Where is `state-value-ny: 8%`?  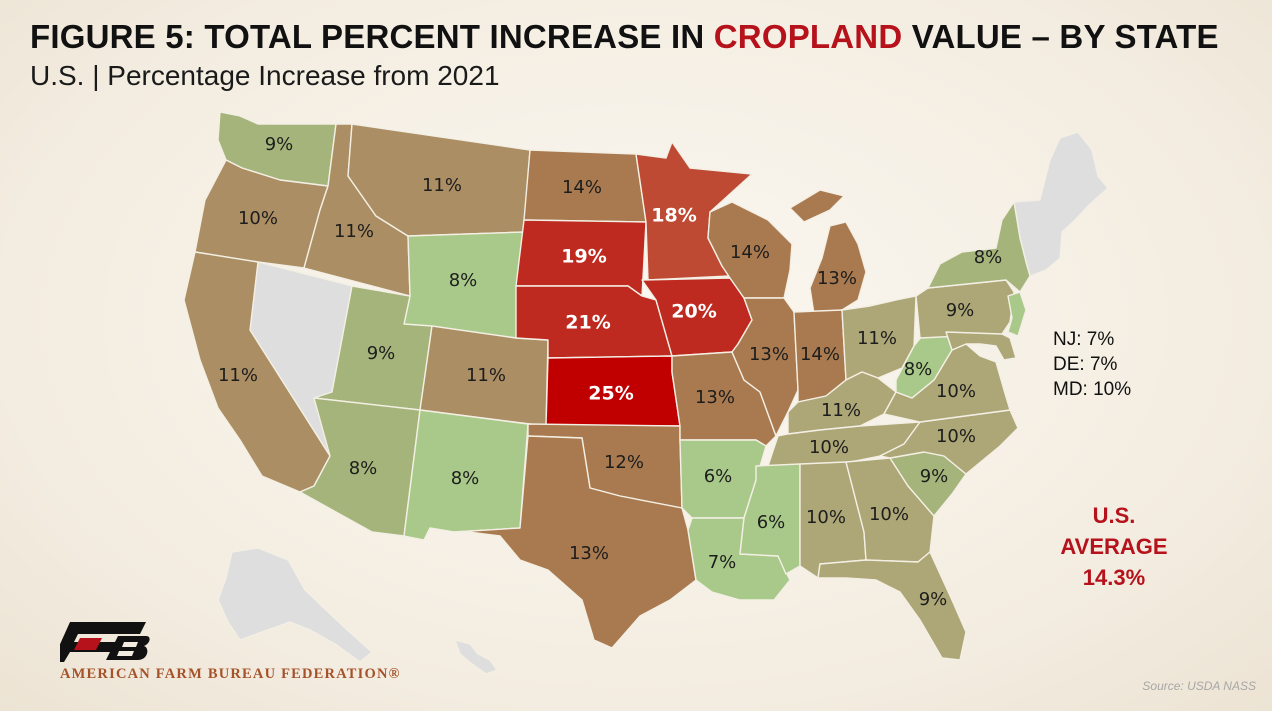
state-value-ny: 8% is located at coordinates (988, 257).